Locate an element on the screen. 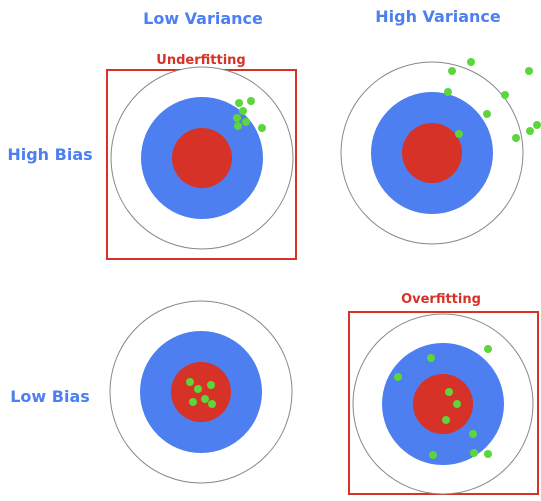 The image size is (541, 501). header-high-variance: High Variance is located at coordinates (438, 16).